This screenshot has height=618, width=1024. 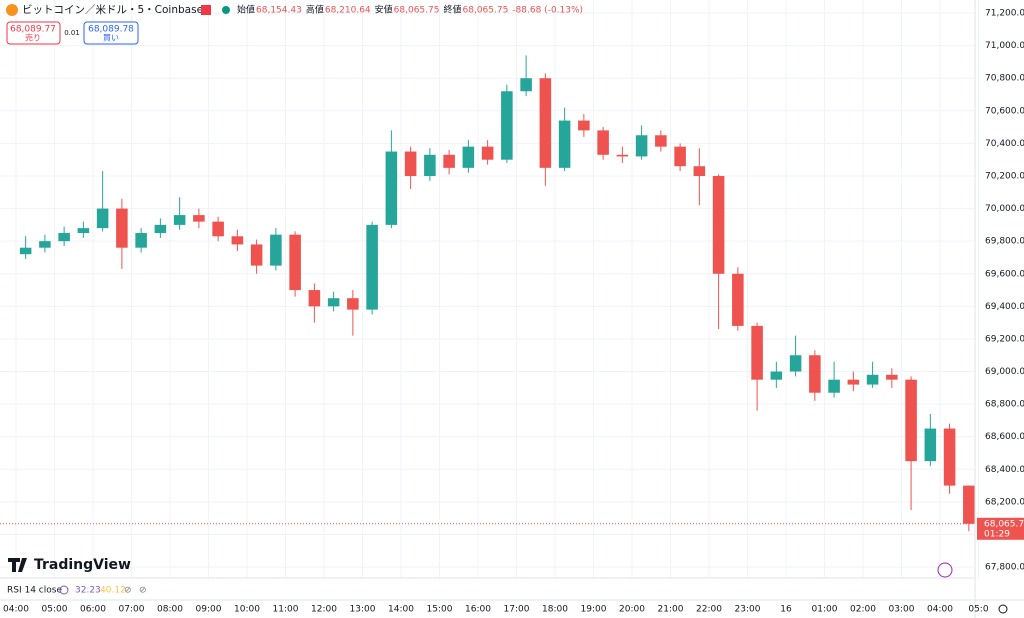 What do you see at coordinates (363, 610) in the screenshot?
I see `x-tick-label: 13:00` at bounding box center [363, 610].